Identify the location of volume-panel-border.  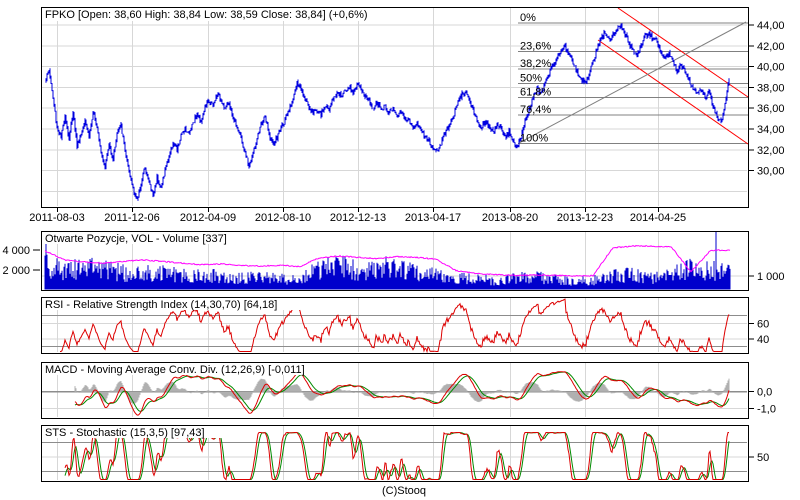
(395, 261).